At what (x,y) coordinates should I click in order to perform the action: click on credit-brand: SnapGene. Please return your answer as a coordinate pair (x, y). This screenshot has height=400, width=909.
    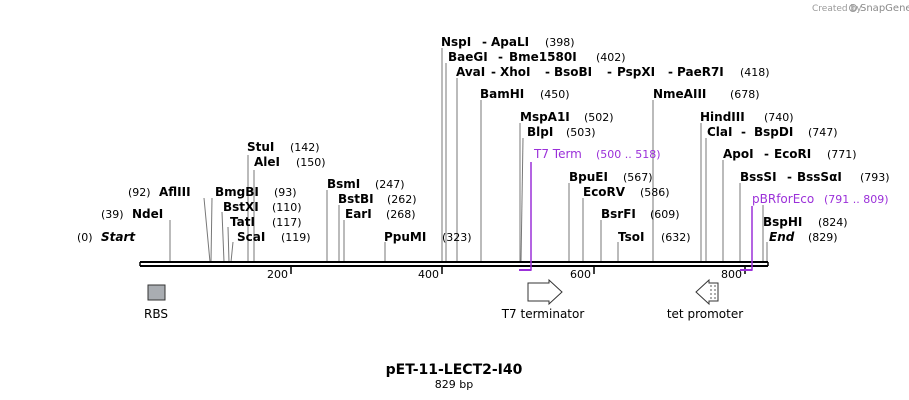
    Looking at the image, I should click on (884, 8).